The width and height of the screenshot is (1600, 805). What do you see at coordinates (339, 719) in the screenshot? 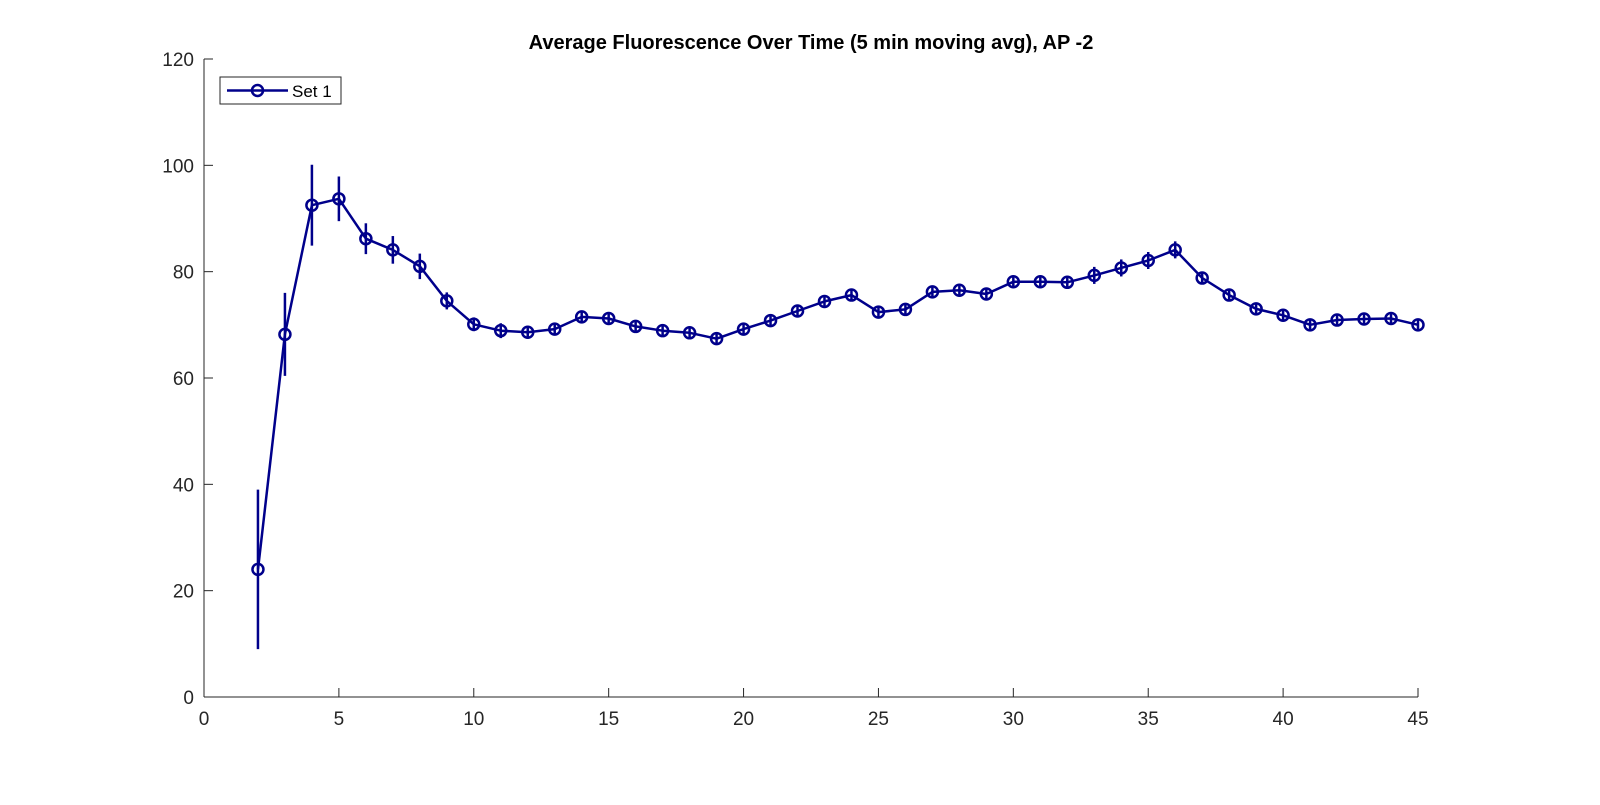
I see `x-tick-label: 5` at bounding box center [339, 719].